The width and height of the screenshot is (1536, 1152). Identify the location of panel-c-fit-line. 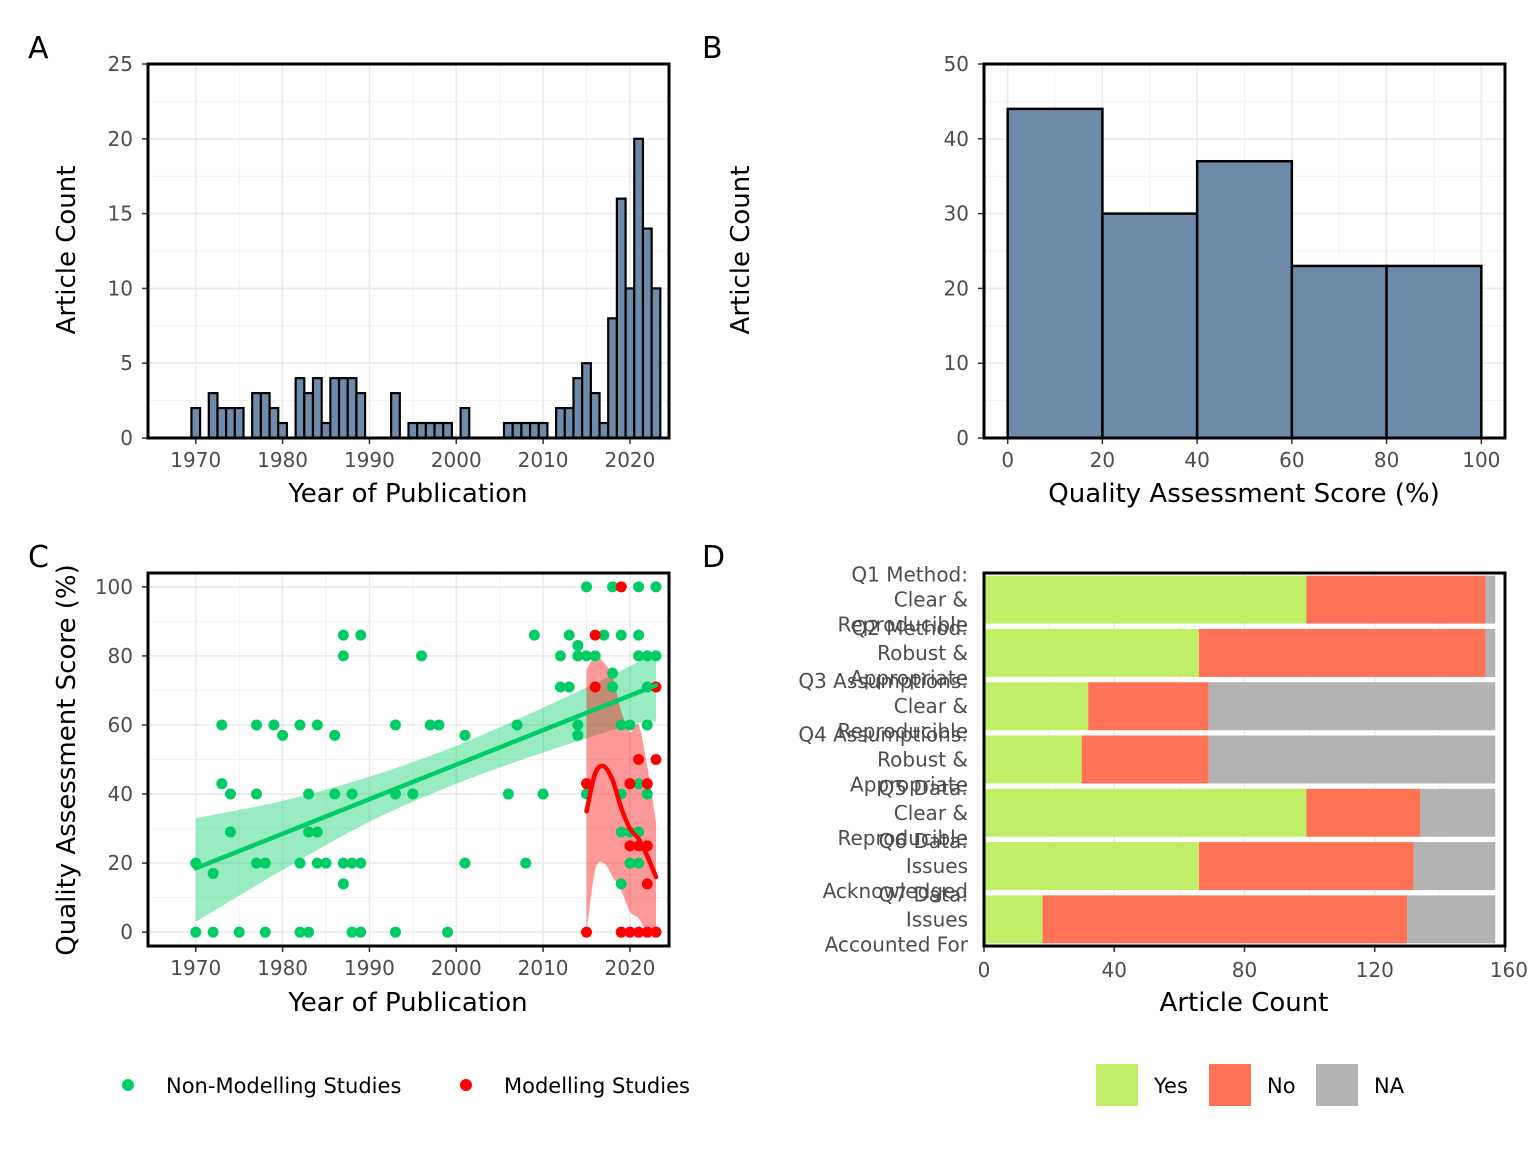
(426, 776).